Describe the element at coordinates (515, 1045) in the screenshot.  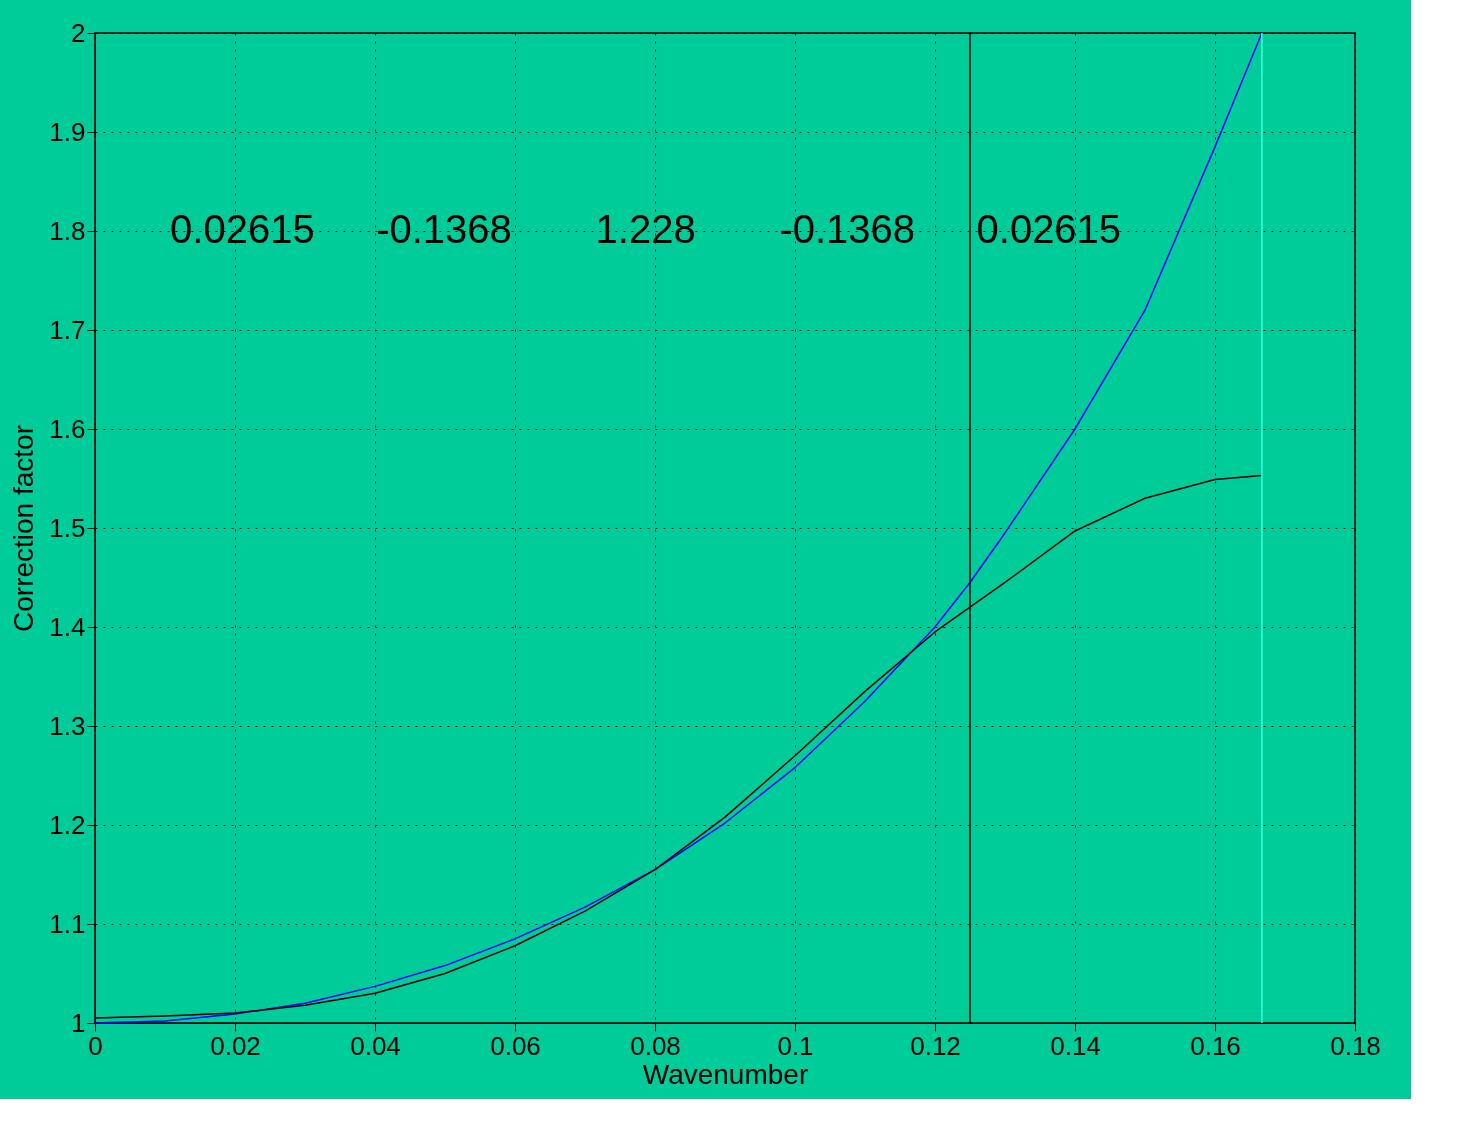
I see `x-tick-label: 0.06` at that location.